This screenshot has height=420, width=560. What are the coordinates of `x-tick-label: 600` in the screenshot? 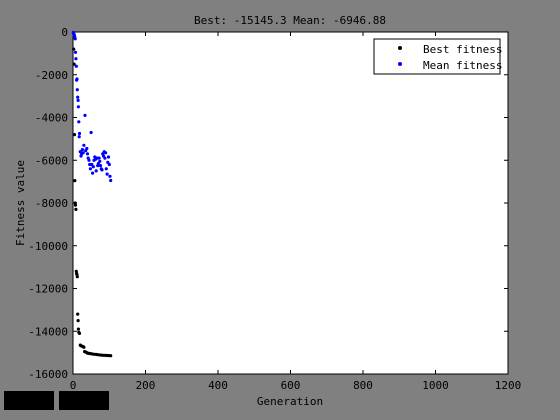 It's located at (291, 385).